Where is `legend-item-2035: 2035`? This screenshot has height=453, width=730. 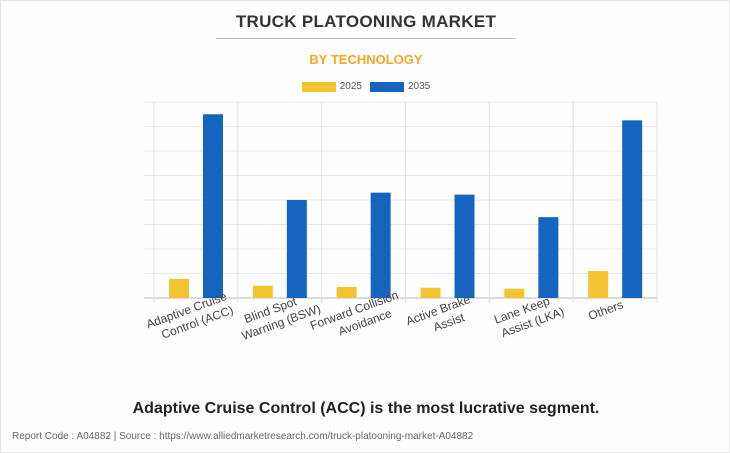 legend-item-2035: 2035 is located at coordinates (400, 86).